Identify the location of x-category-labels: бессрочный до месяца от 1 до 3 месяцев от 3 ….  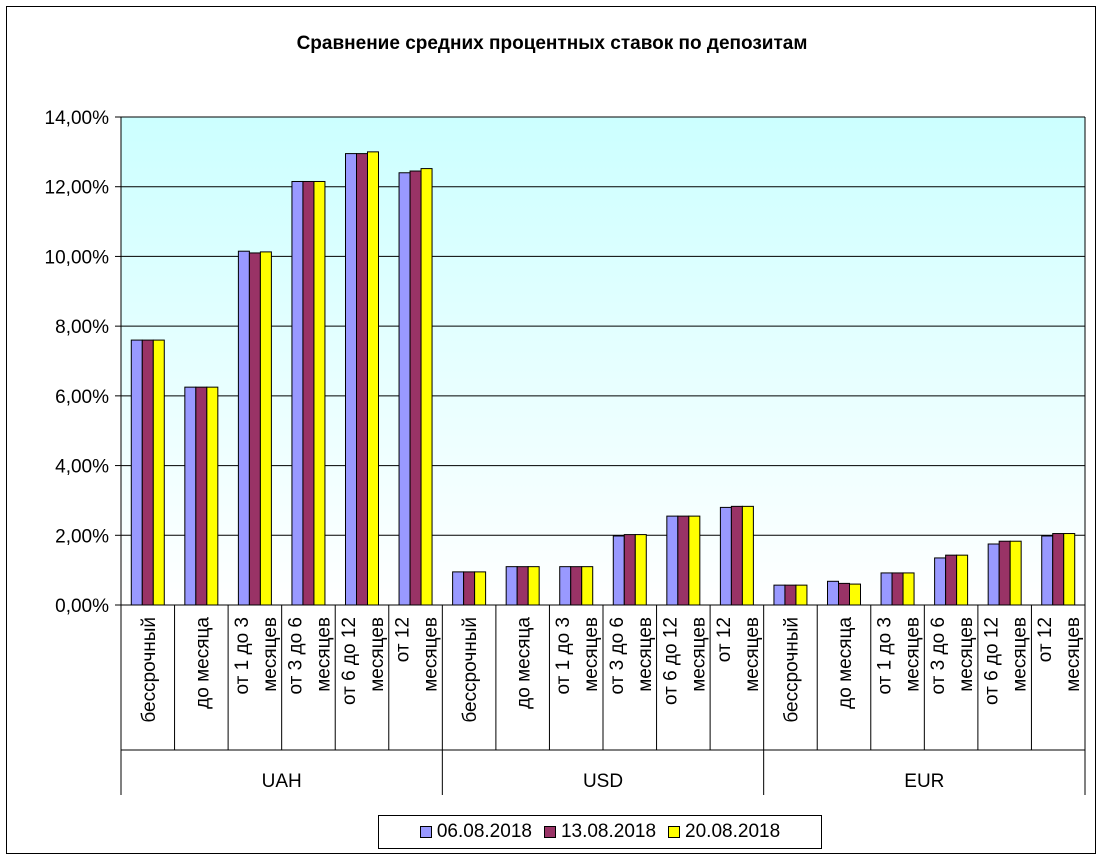
(611, 670).